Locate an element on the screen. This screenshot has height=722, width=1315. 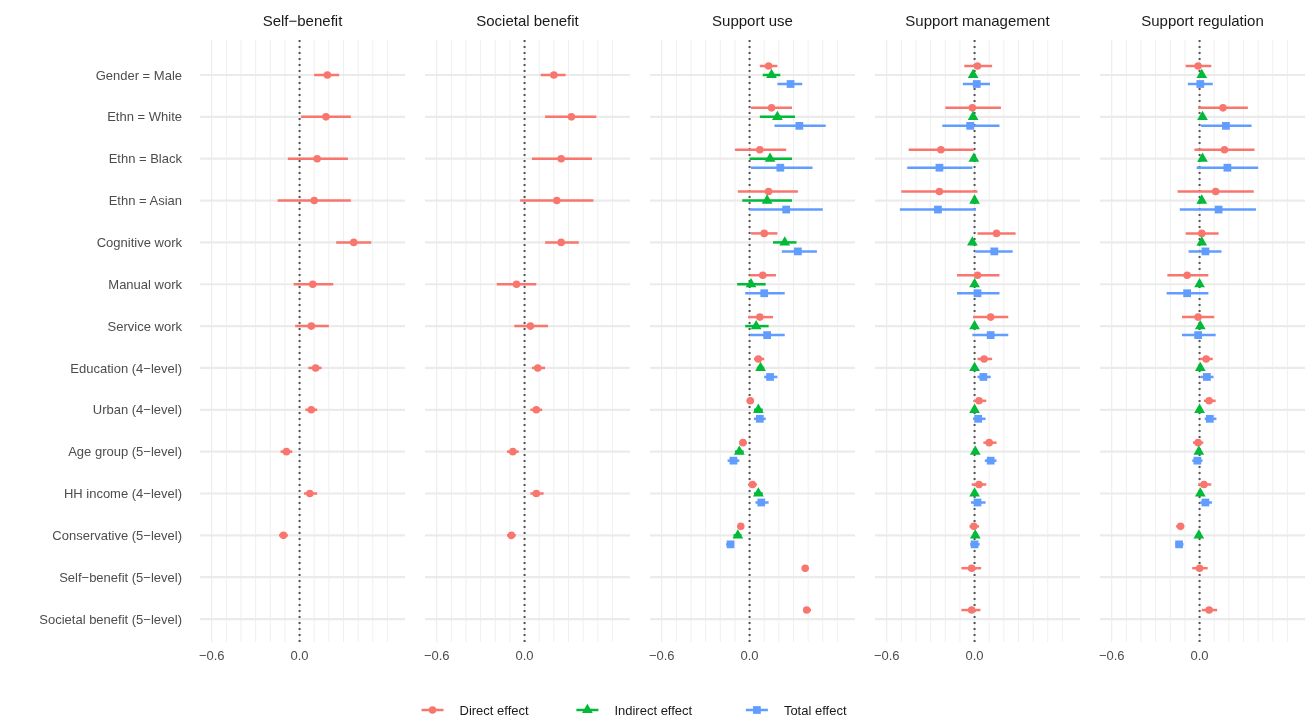
y-tick-label: Education (4−level) is located at coordinates (126, 368).